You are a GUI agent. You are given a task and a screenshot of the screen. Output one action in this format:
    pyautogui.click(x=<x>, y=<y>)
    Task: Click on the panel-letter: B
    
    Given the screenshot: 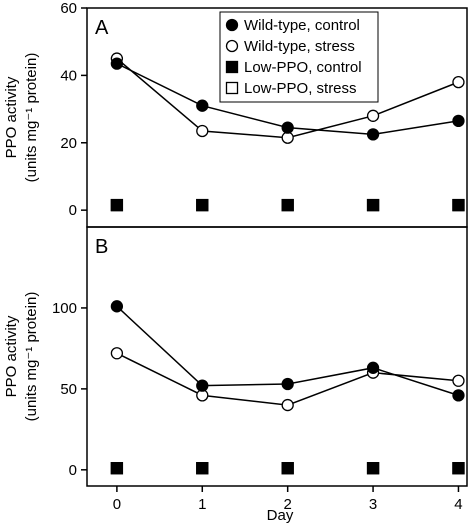 What is the action you would take?
    pyautogui.click(x=101, y=247)
    